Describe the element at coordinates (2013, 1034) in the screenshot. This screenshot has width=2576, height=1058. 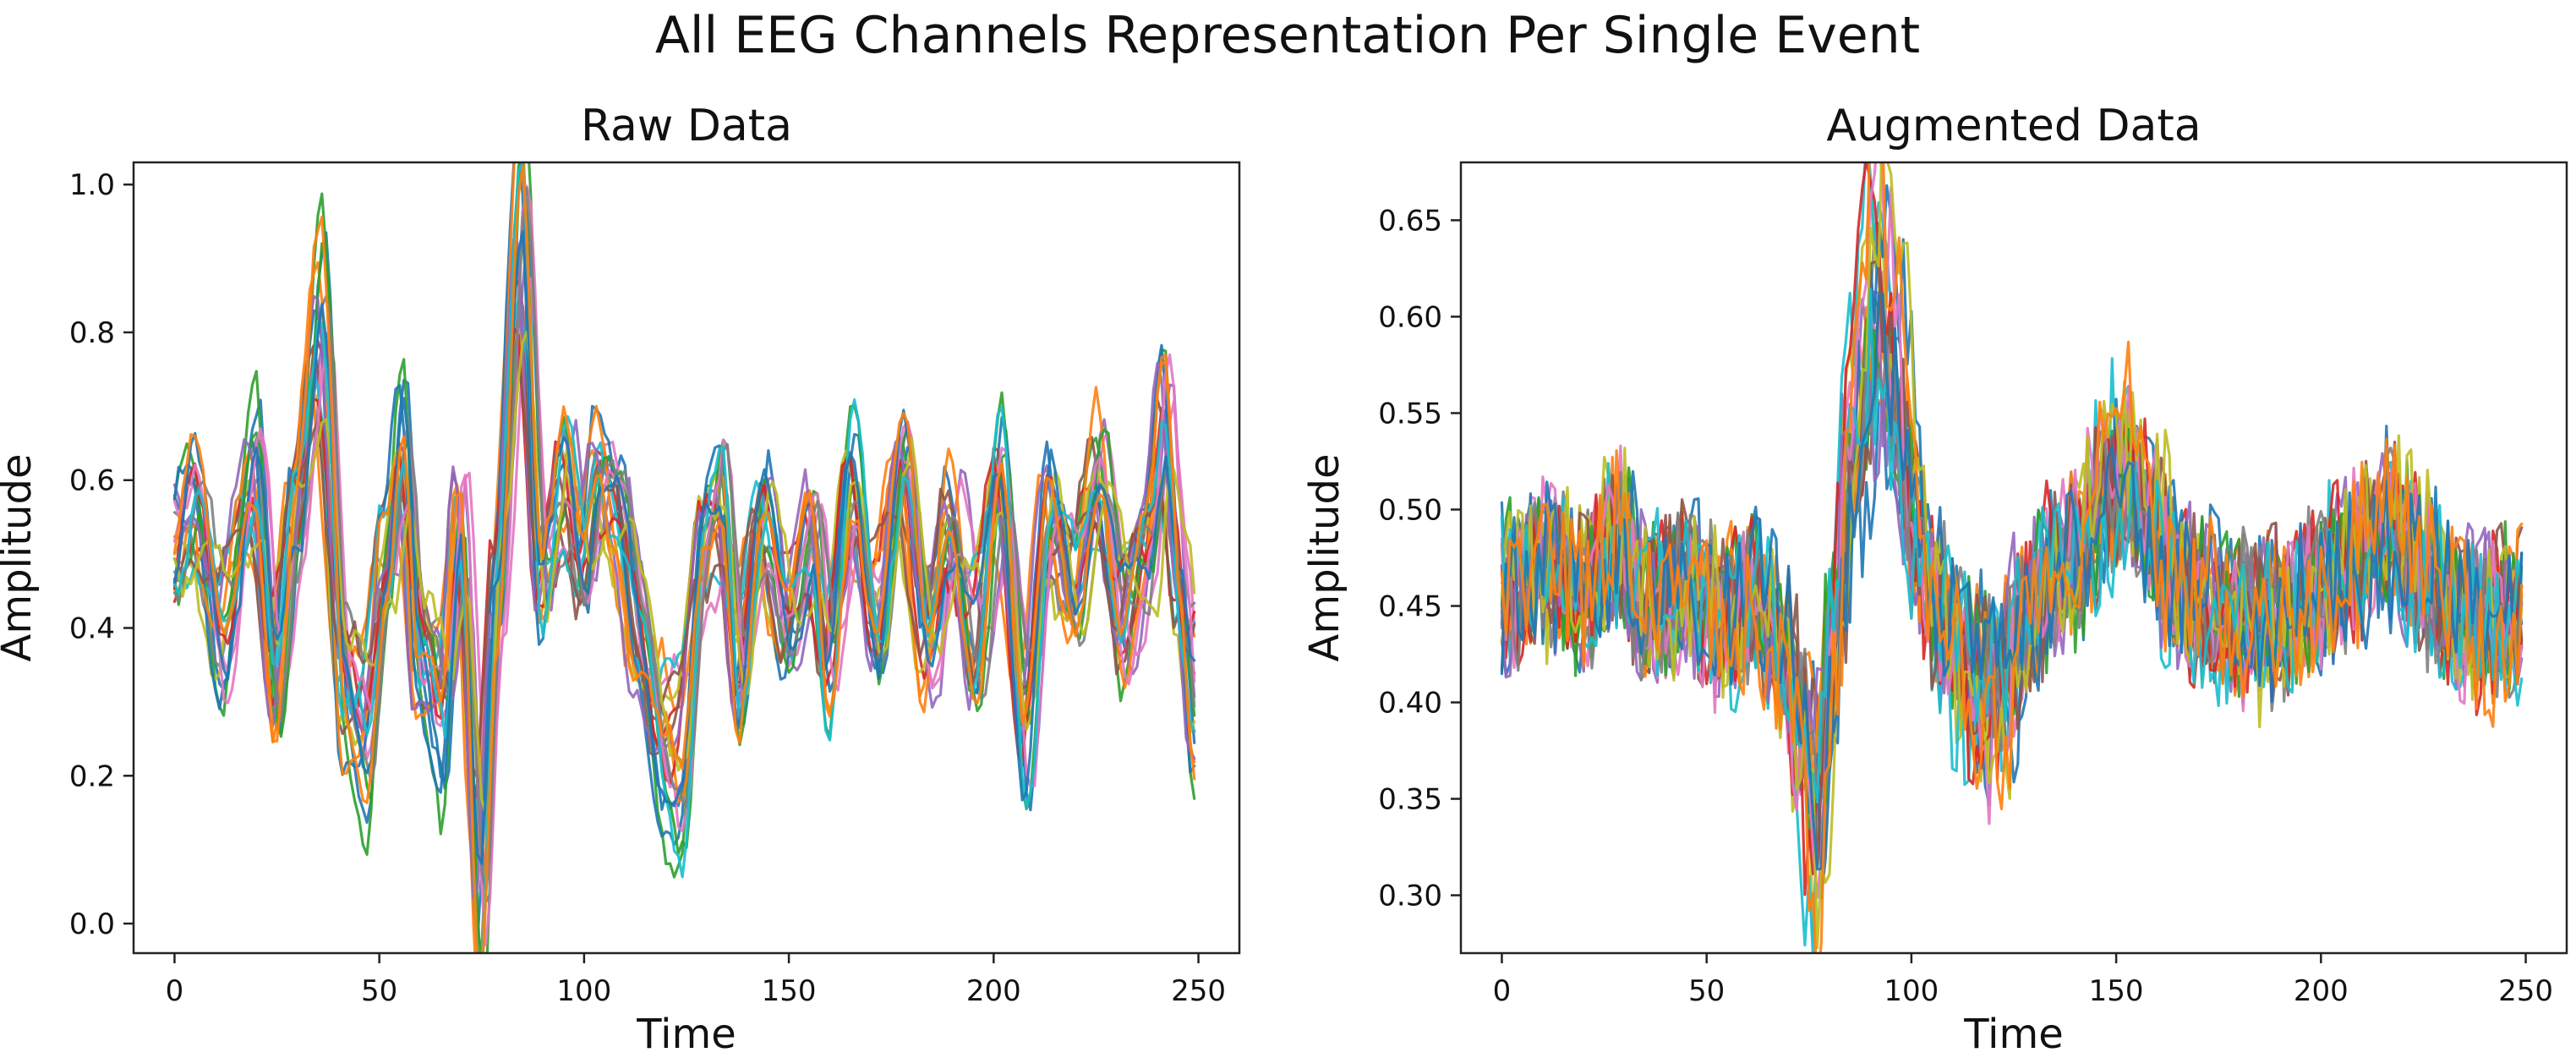
I see `augmented-data-x-axis-label: Time` at that location.